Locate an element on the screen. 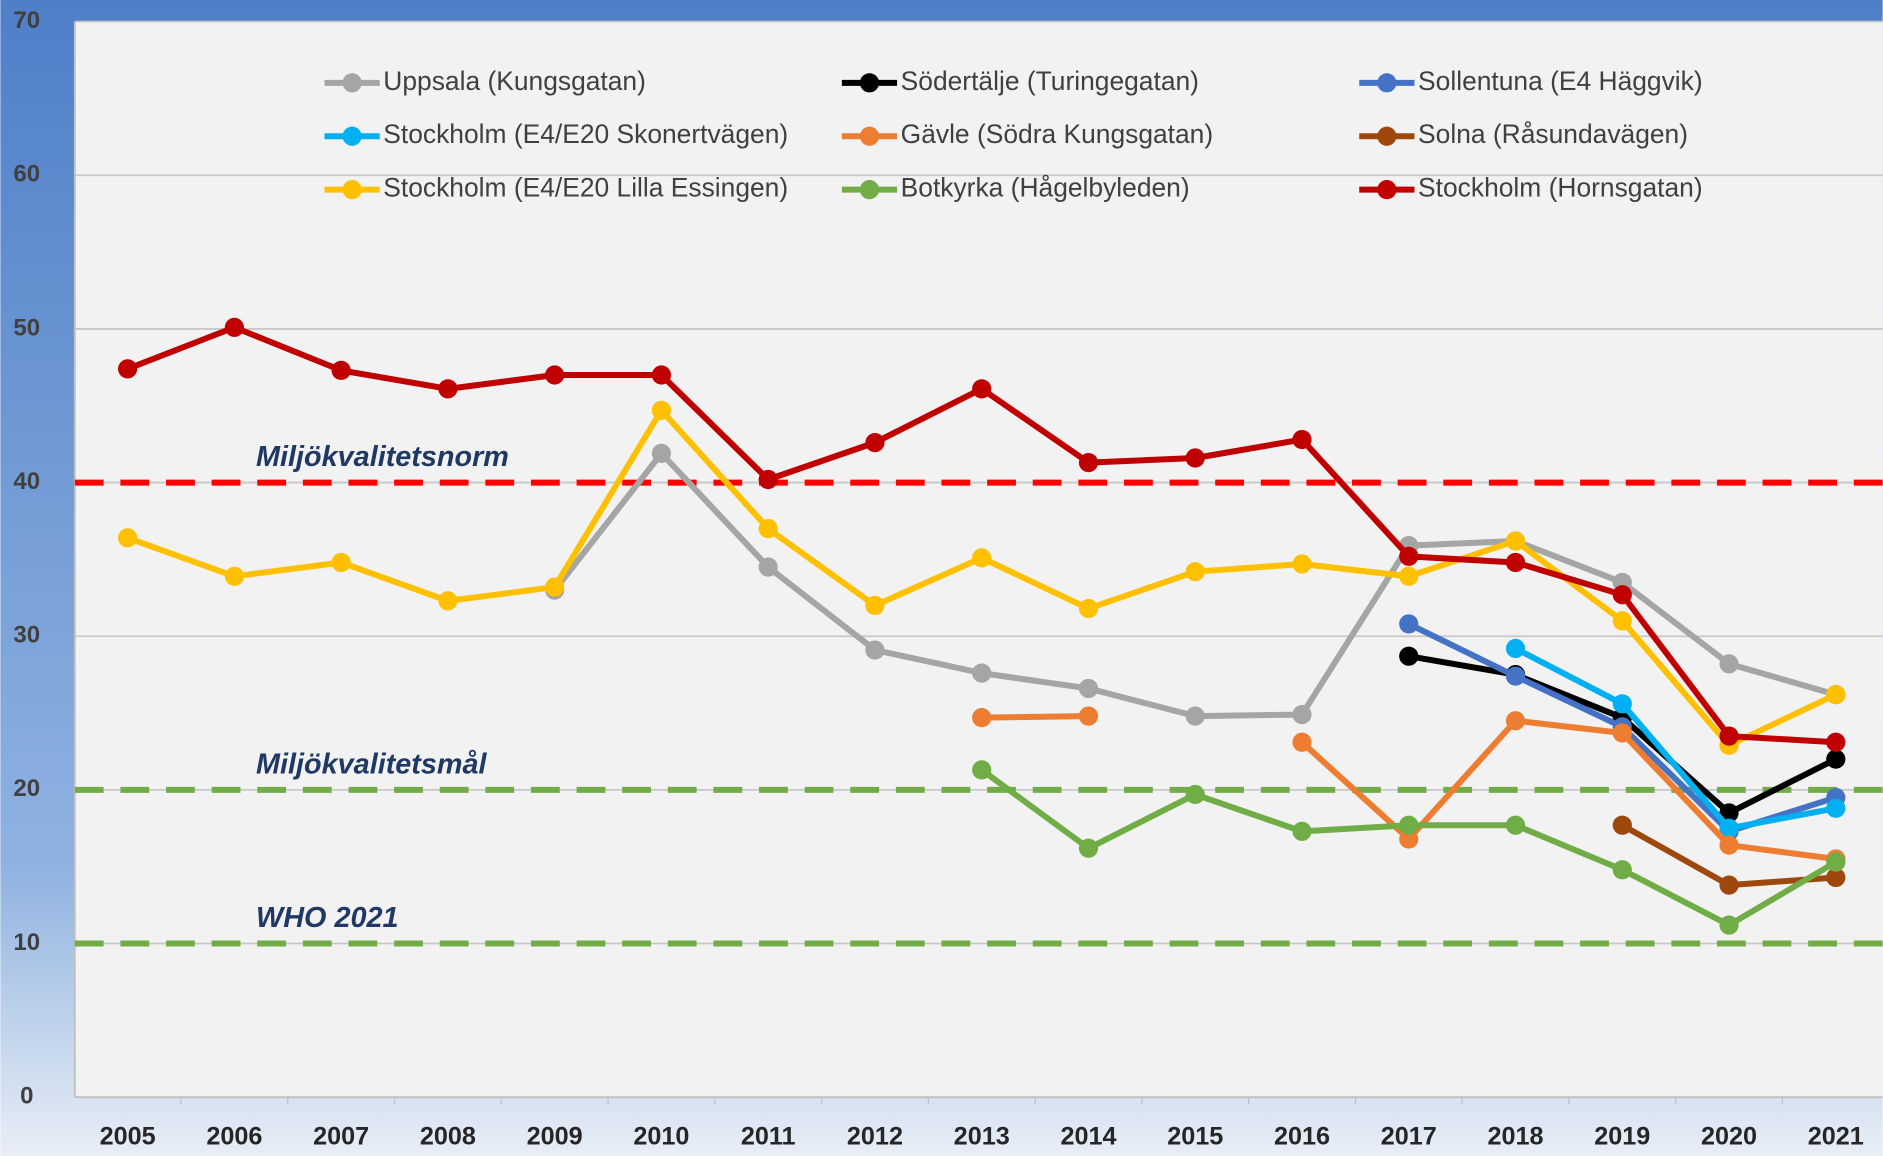  legend-label: Sollentuna (E4 Häggvik) is located at coordinates (1560, 81).